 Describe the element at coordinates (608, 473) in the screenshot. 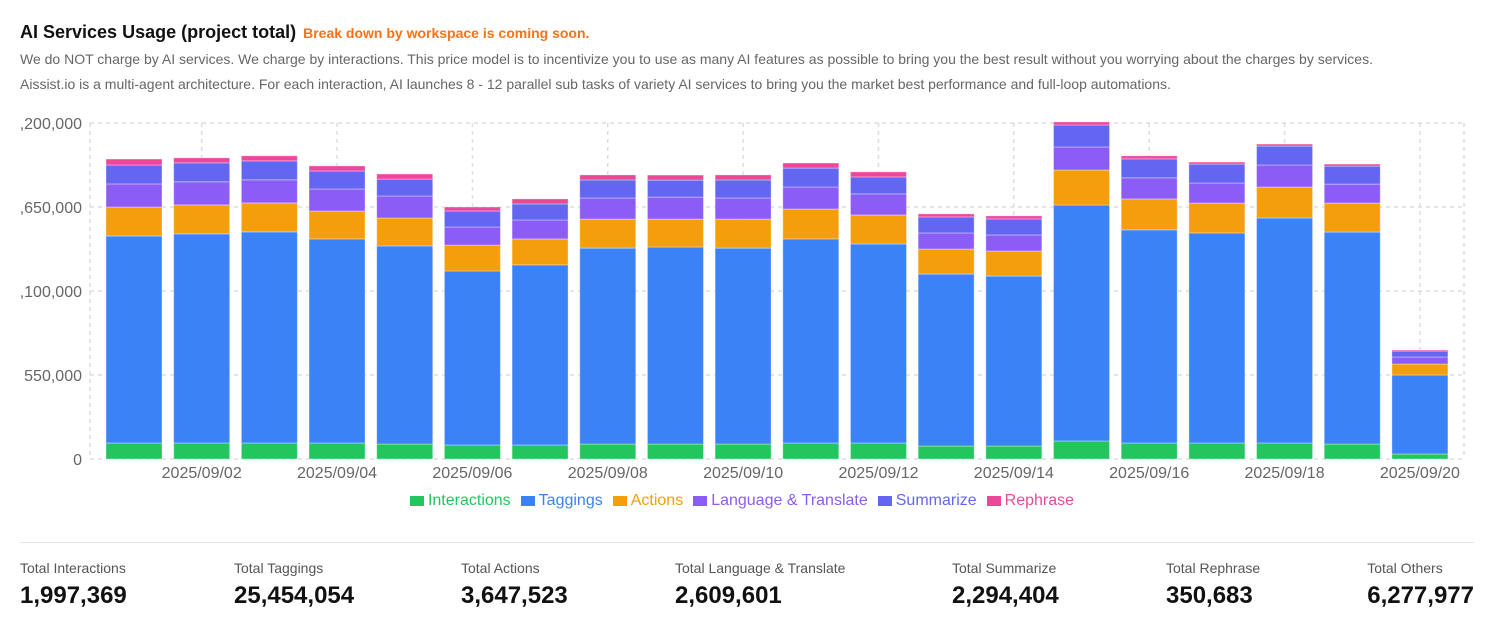

I see `x-tick-label: 2025/09/08` at that location.